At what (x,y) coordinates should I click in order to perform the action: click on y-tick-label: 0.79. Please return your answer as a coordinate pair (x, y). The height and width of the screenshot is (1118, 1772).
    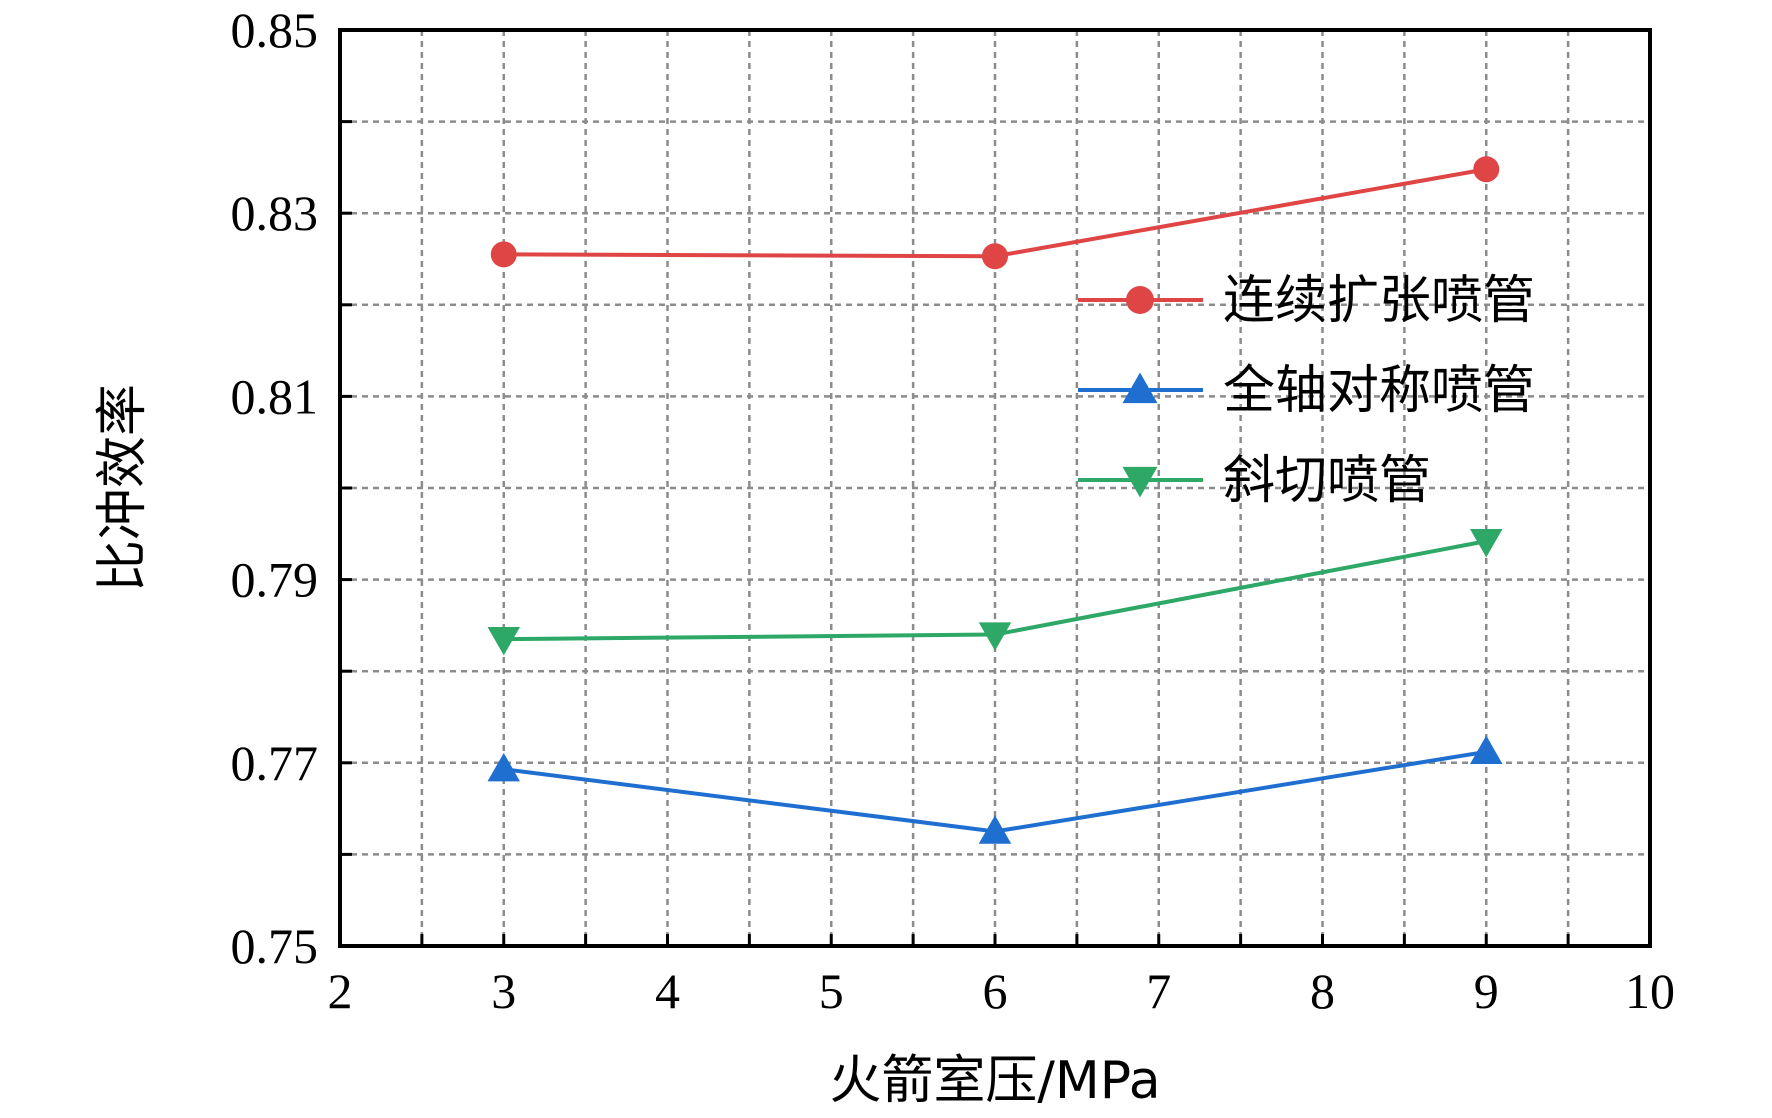
    Looking at the image, I should click on (275, 580).